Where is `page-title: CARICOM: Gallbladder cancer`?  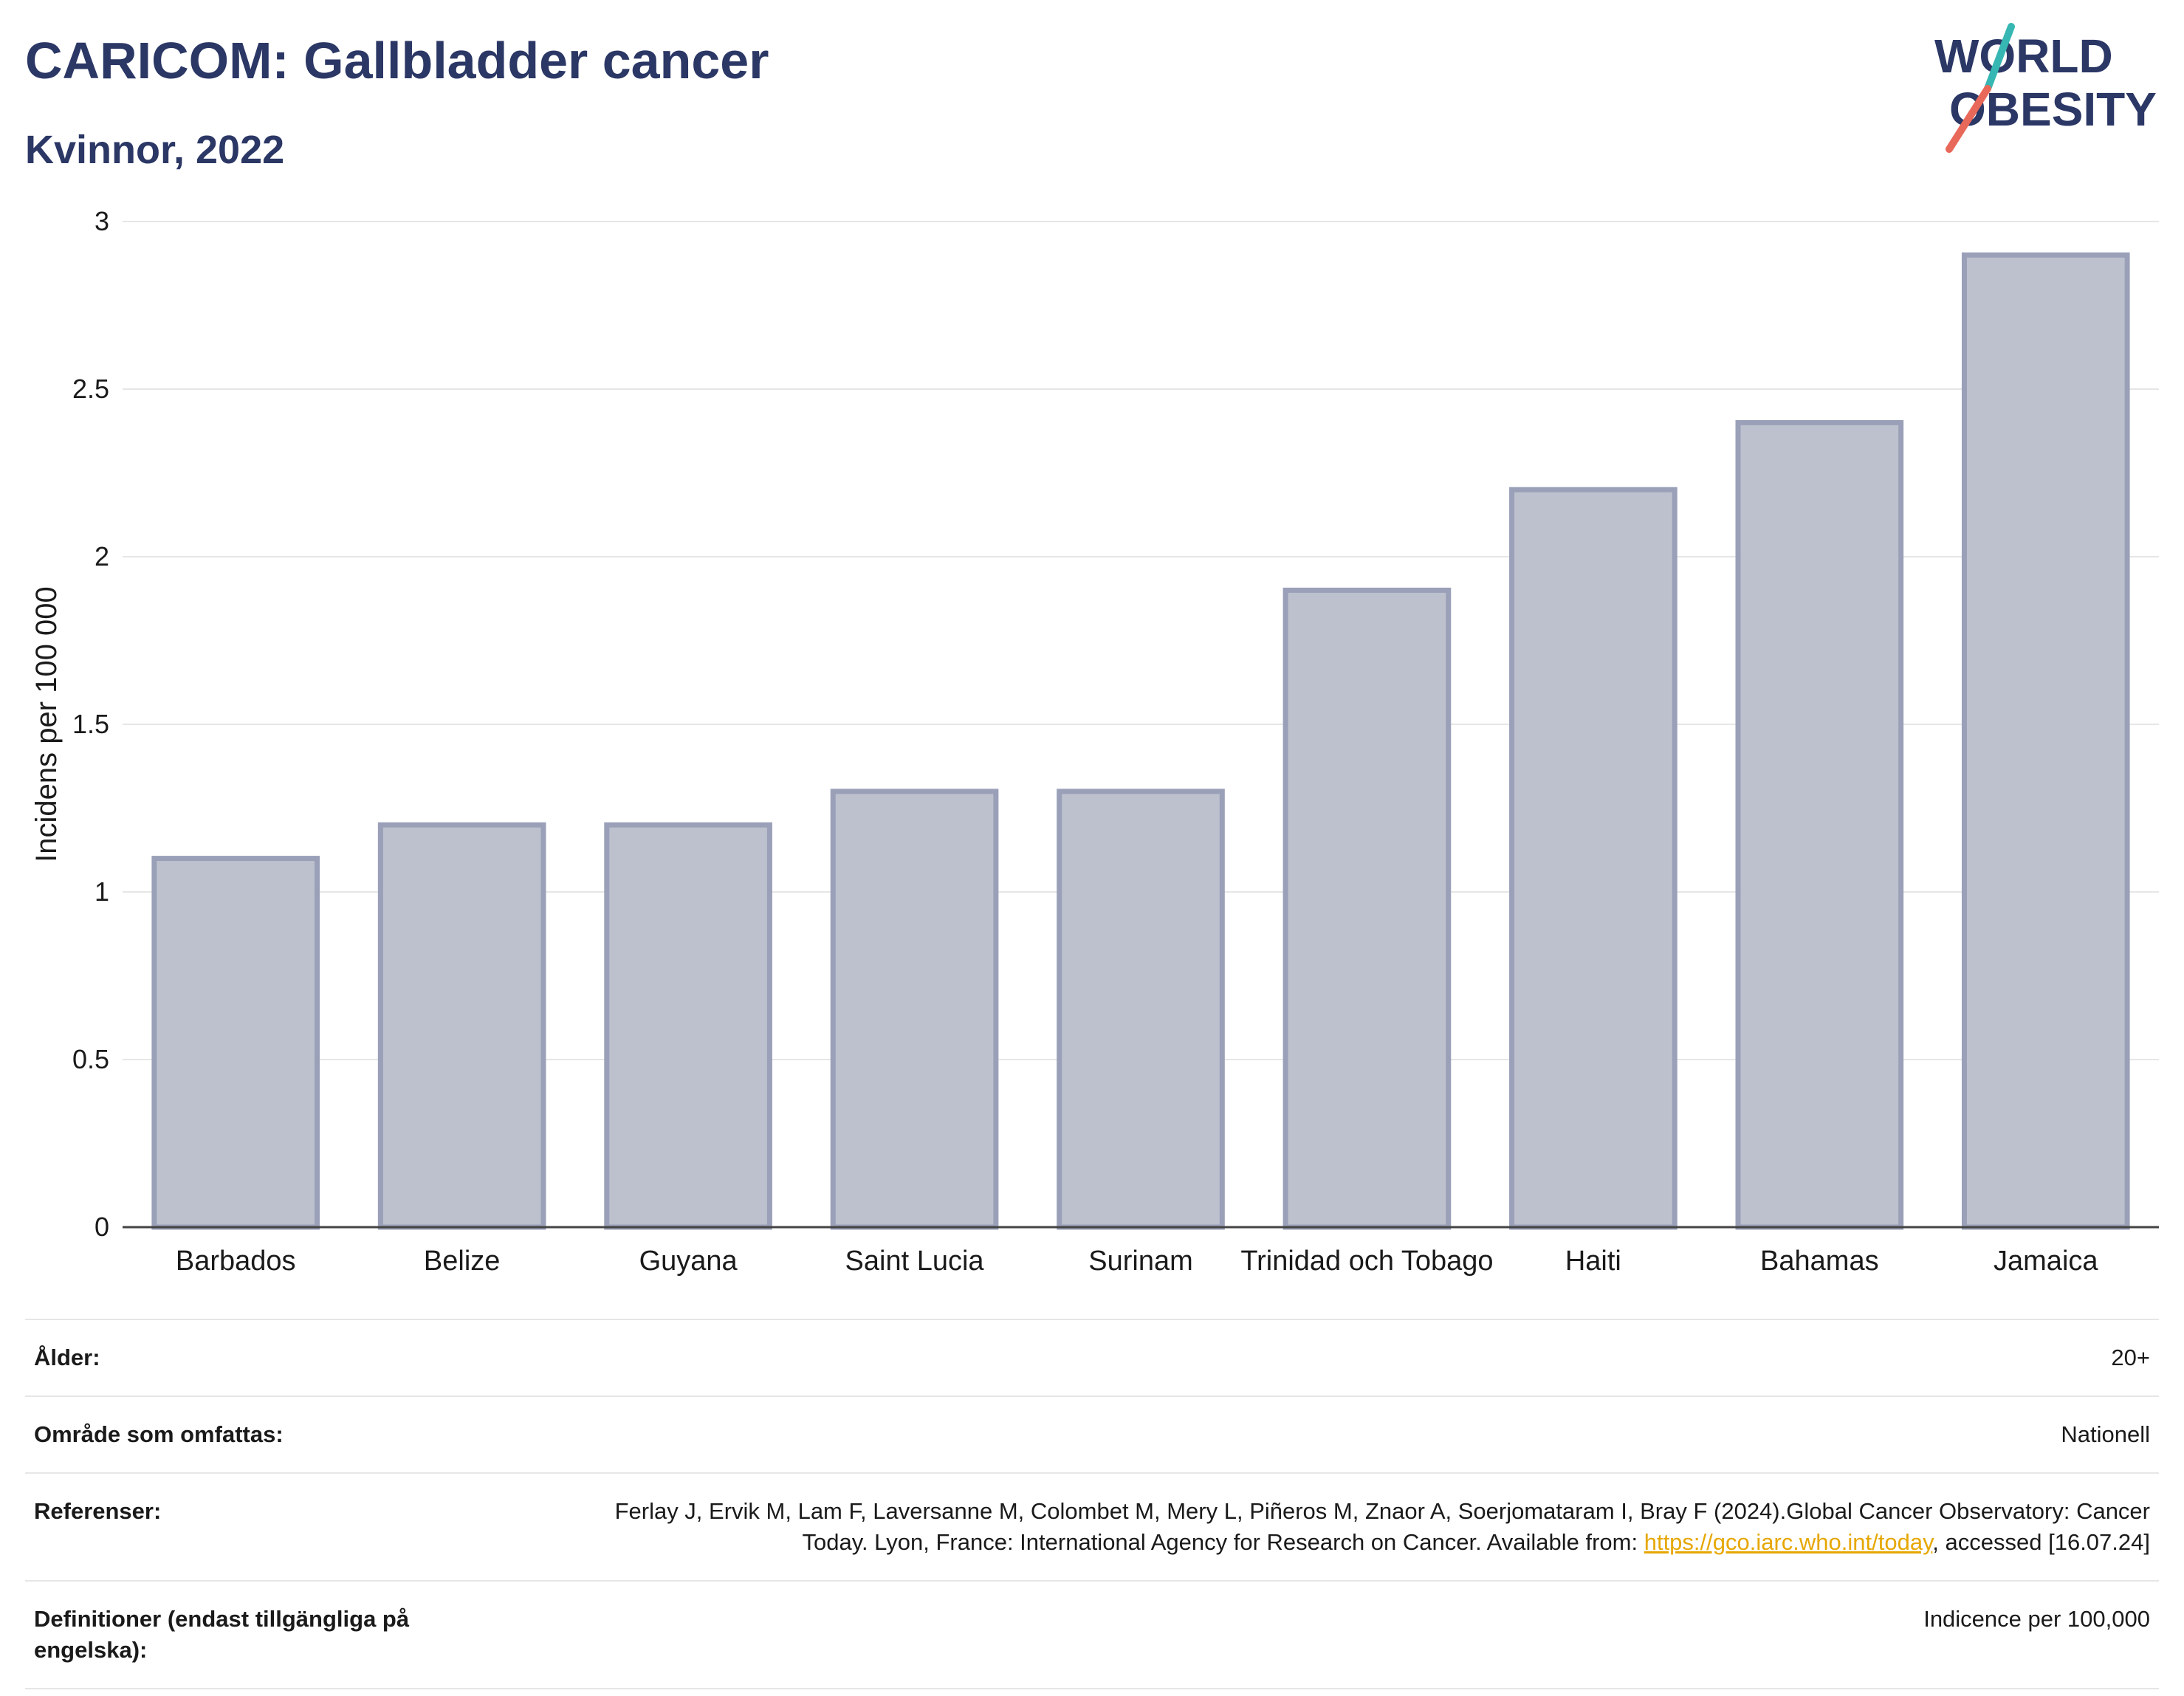
page-title: CARICOM: Gallbladder cancer is located at coordinates (397, 61).